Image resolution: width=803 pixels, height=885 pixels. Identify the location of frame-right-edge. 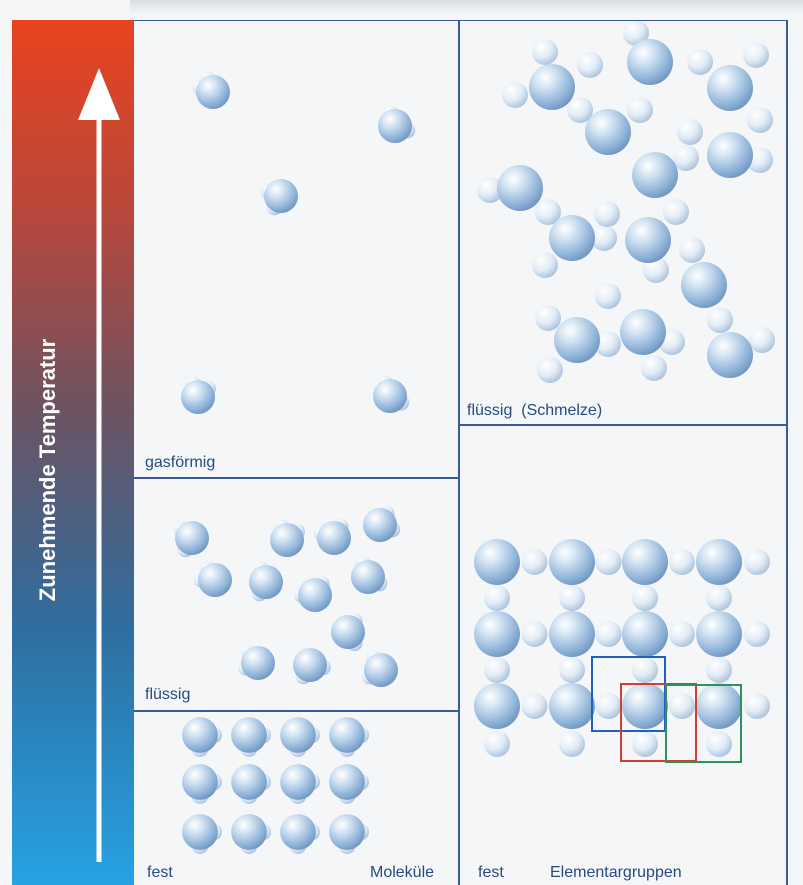
(787, 452).